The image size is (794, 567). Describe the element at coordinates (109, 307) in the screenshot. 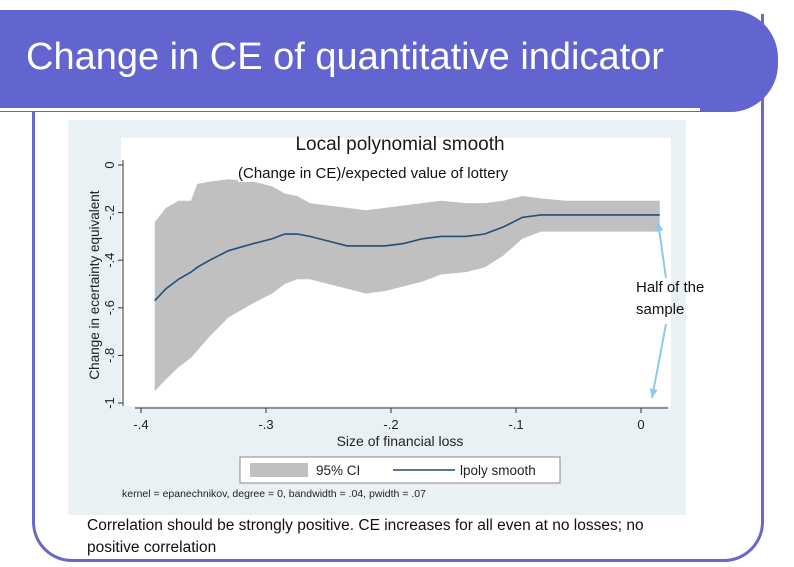

I see `y-tick-label: -.6` at that location.